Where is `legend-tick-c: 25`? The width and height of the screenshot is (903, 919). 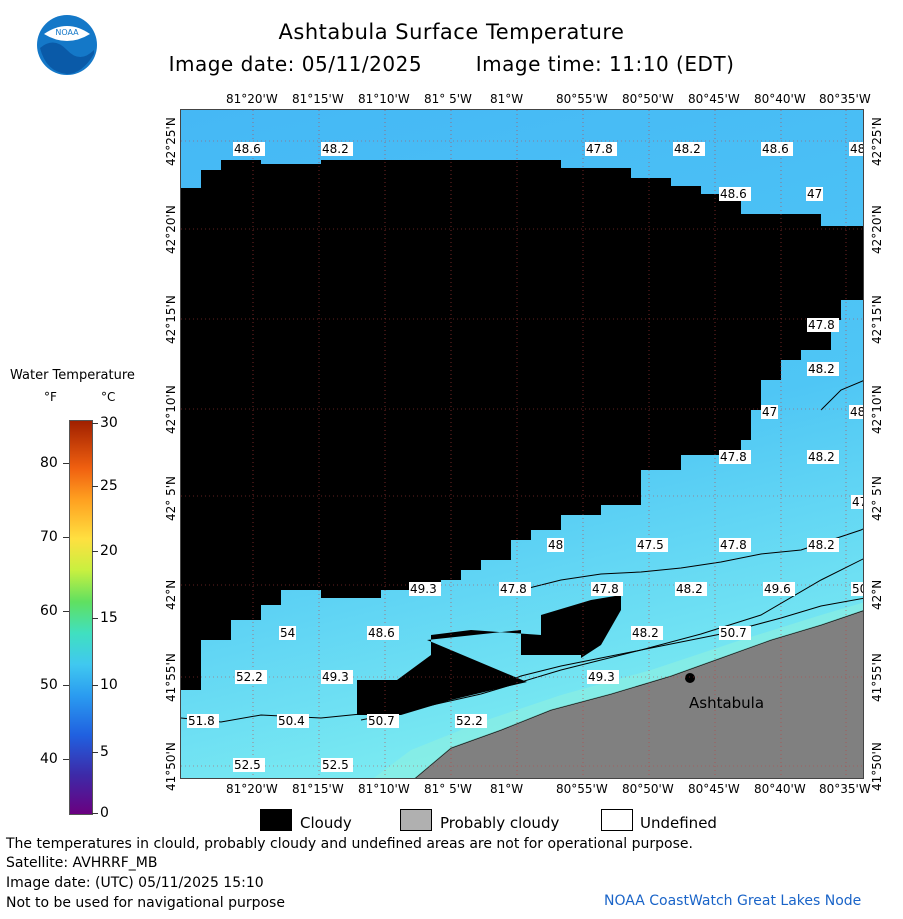
legend-tick-c: 25 is located at coordinates (109, 486).